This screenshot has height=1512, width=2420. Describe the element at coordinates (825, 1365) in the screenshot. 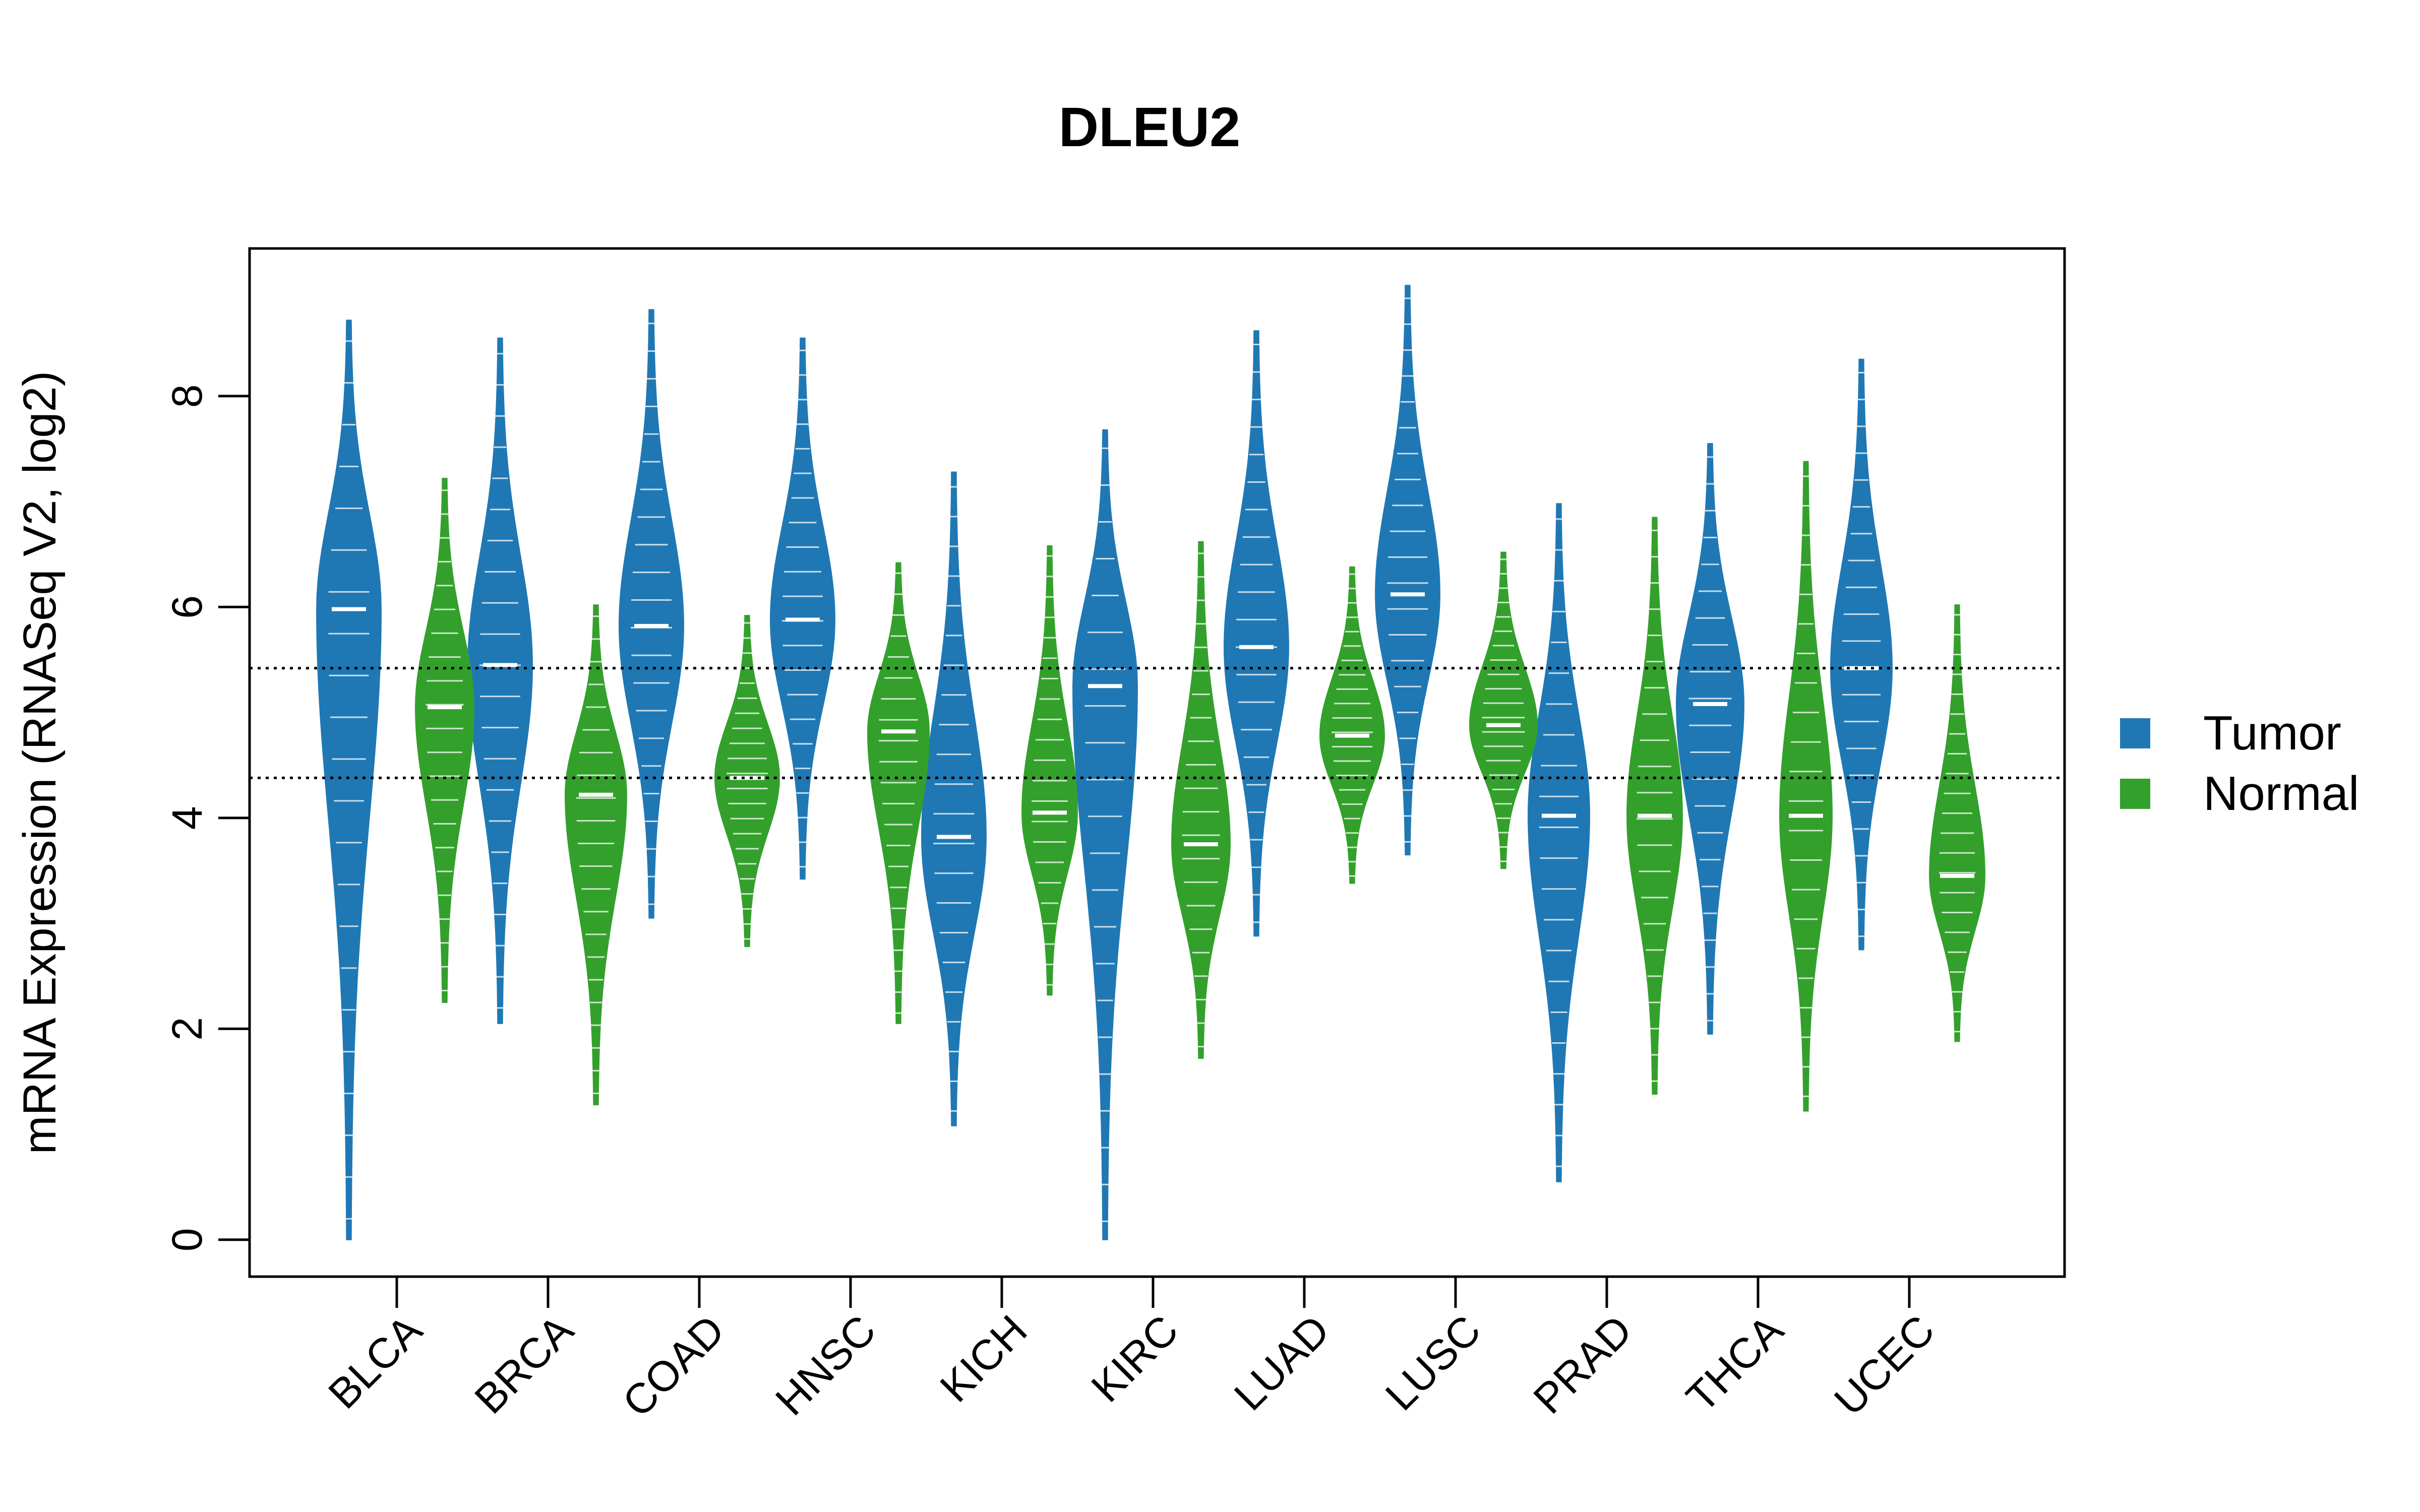

I see `x-tick-label-hnsc: HNSC` at that location.